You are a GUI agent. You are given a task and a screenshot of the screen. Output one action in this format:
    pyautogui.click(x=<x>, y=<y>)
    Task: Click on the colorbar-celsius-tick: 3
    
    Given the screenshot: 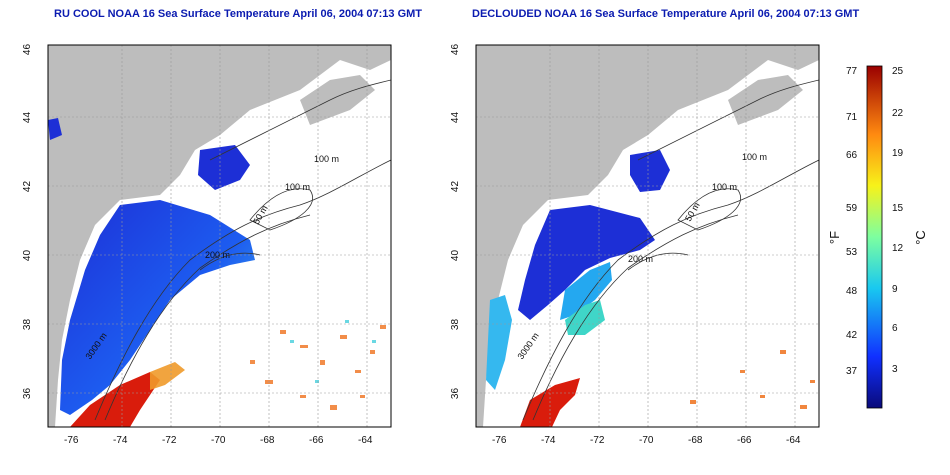 What is the action you would take?
    pyautogui.click(x=895, y=369)
    